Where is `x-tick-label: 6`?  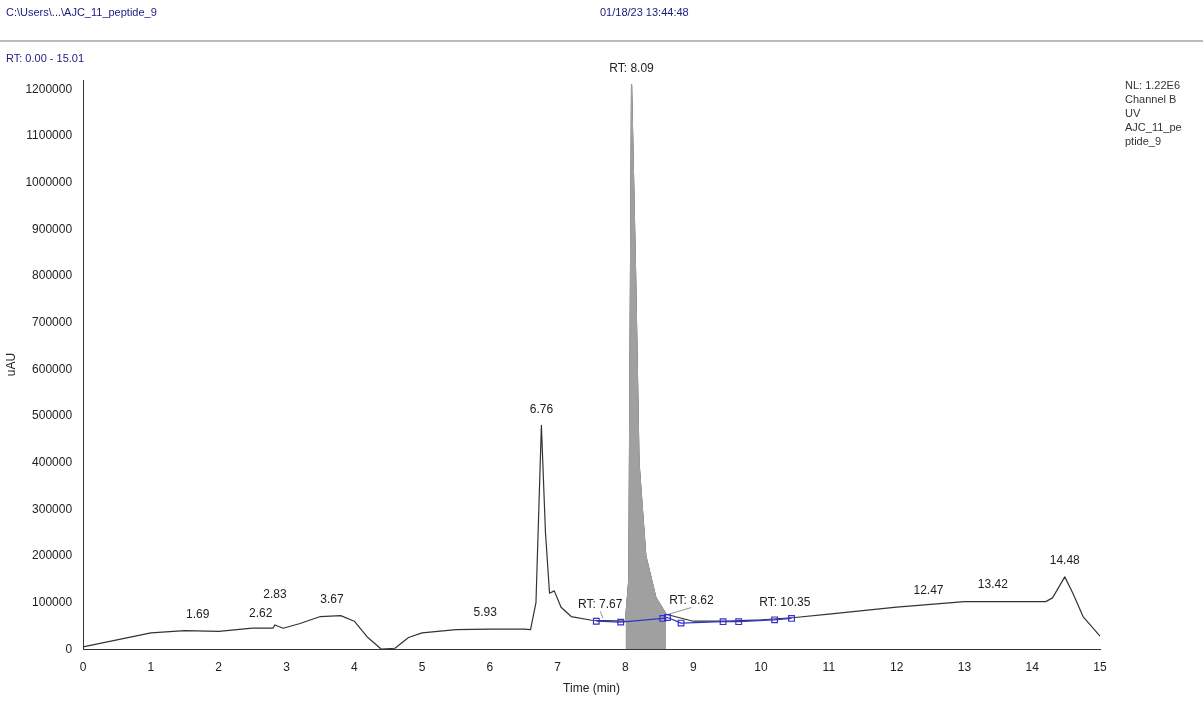
x-tick-label: 6 is located at coordinates (490, 666).